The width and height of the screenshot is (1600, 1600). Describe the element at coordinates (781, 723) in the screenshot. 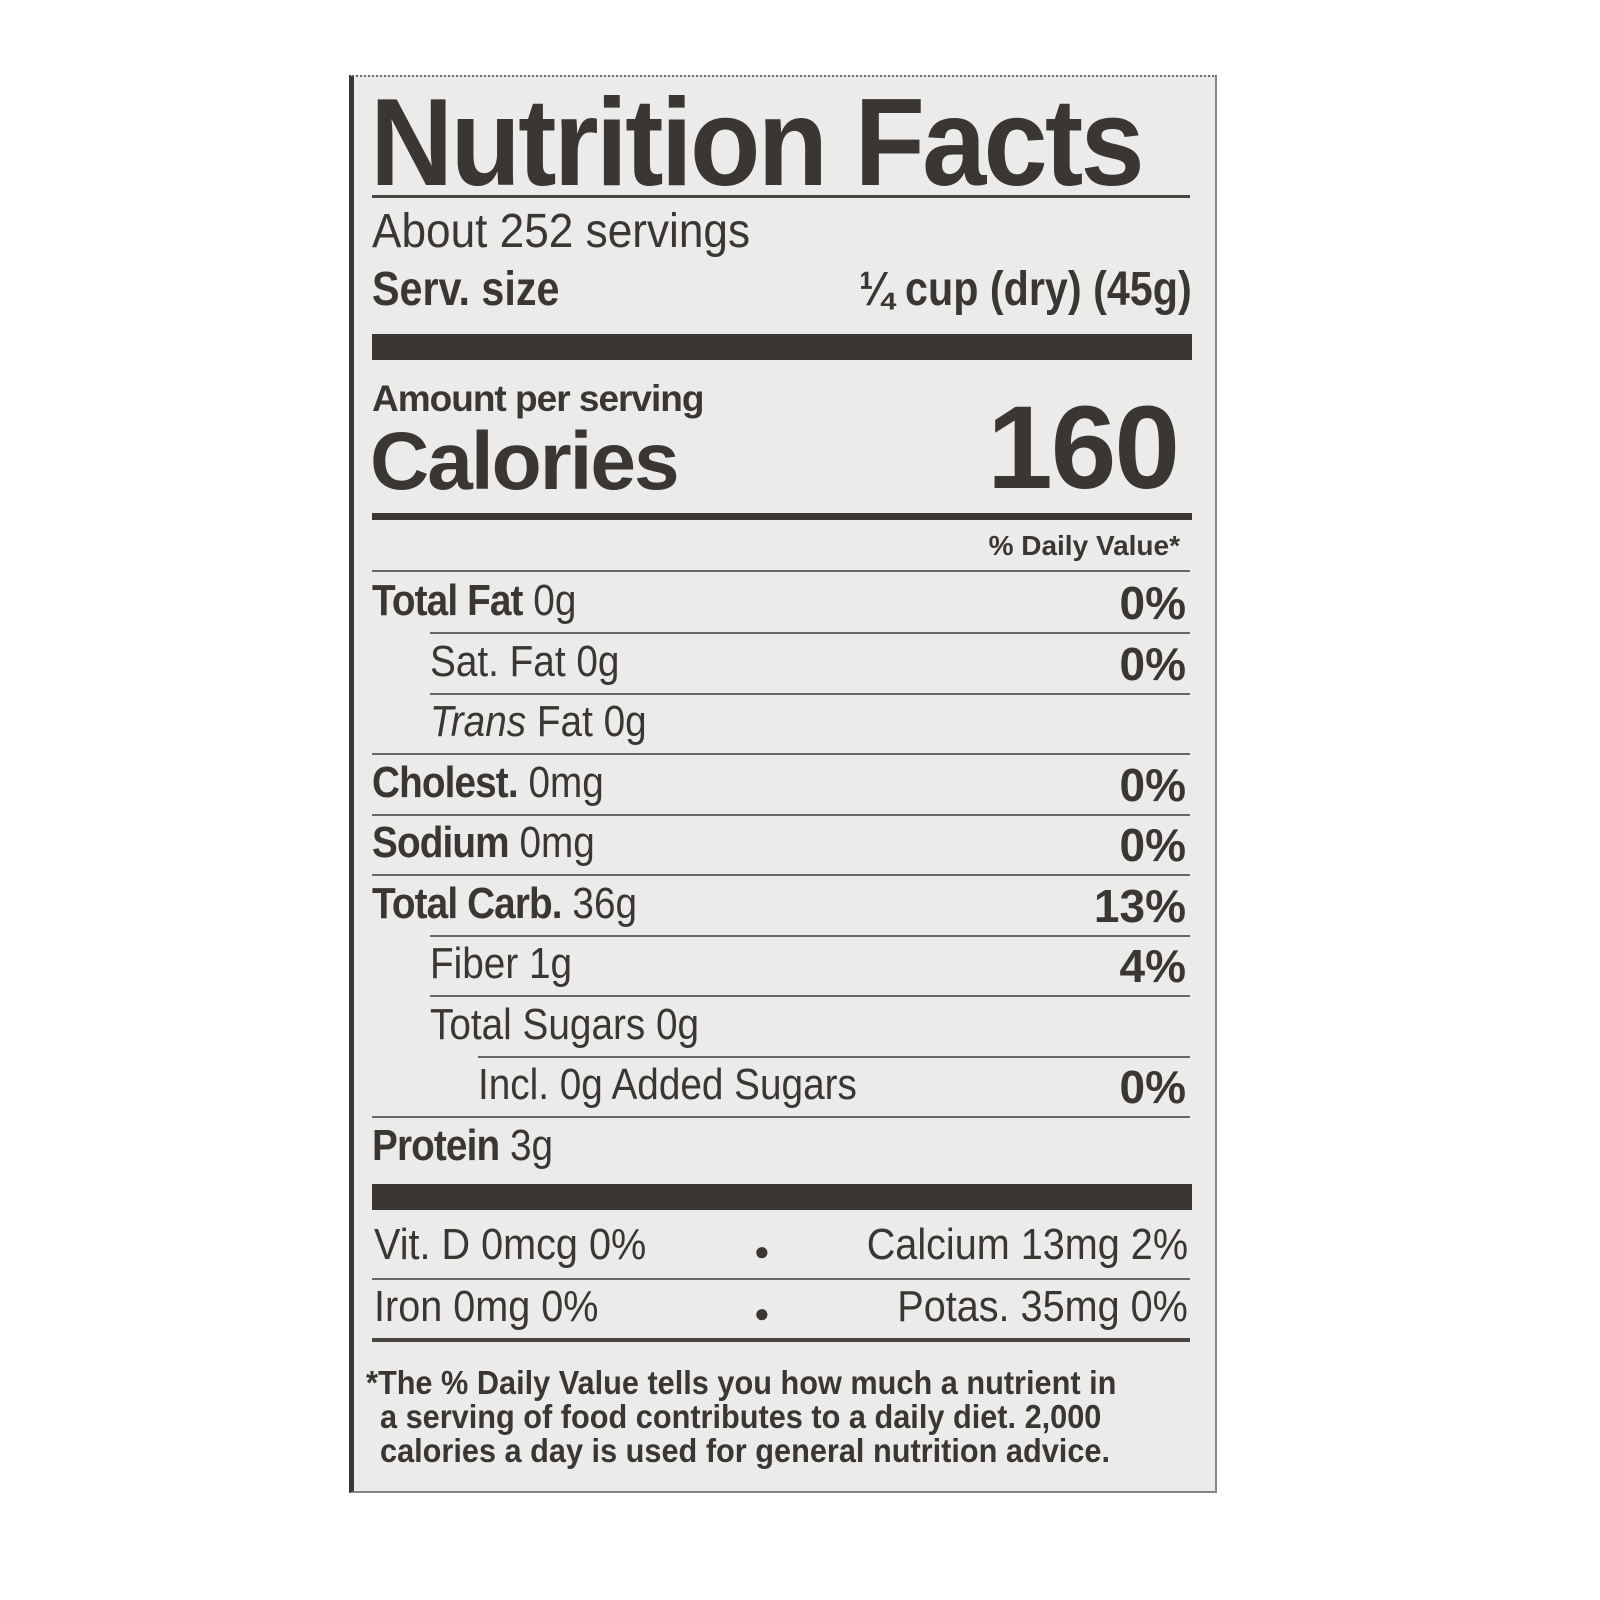

I see `nutrient-row: Trans Fat 0g` at that location.